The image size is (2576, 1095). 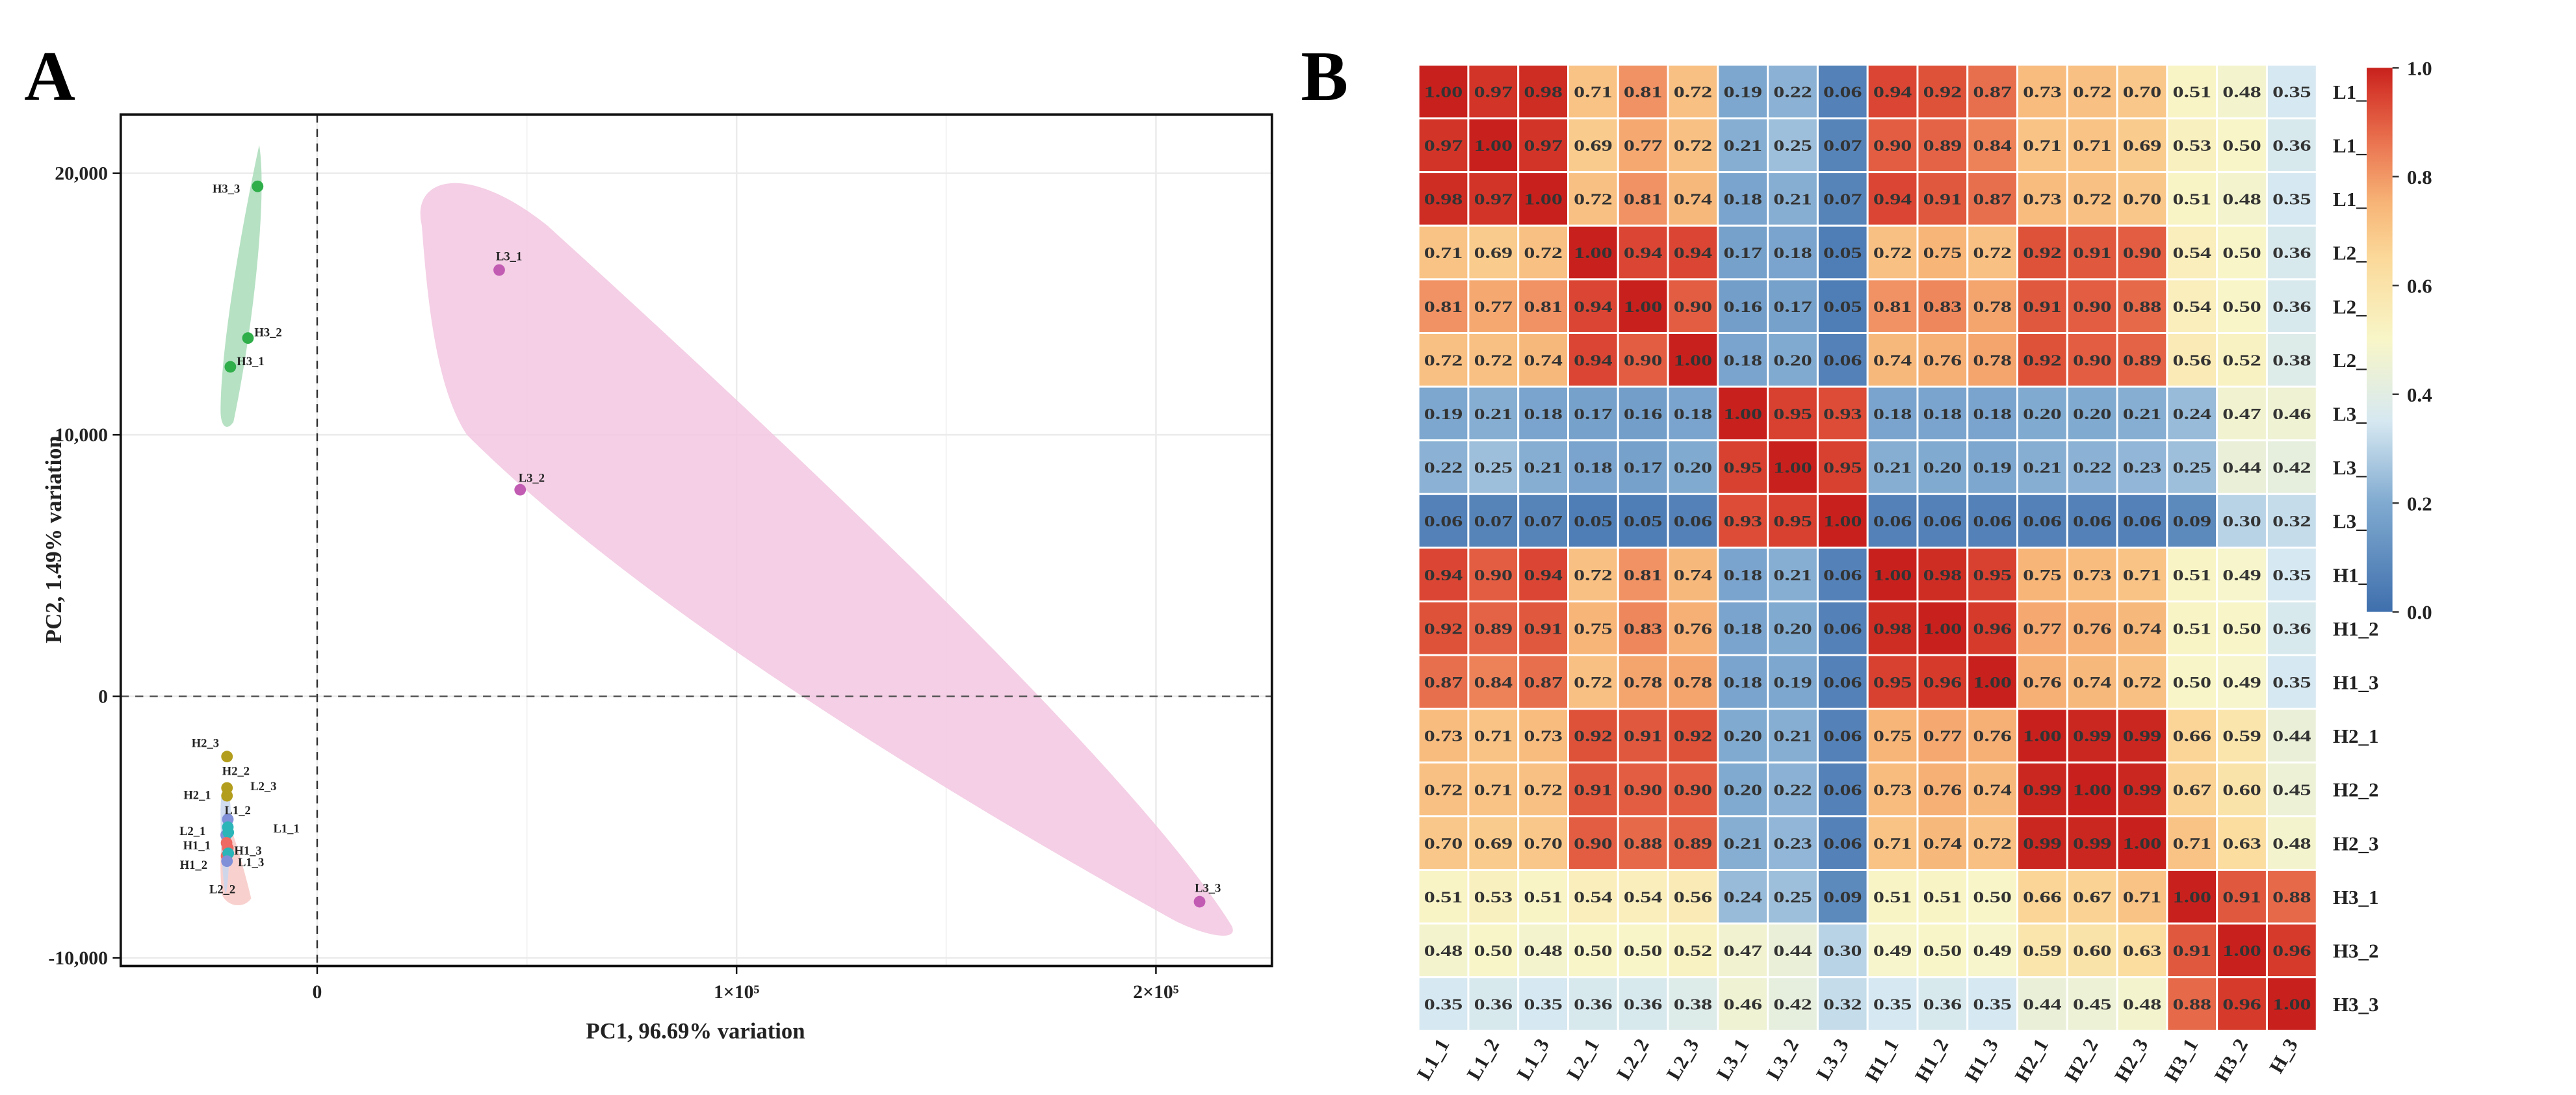 I want to click on heatmap-cell: 0.70, so click(x=2142, y=199).